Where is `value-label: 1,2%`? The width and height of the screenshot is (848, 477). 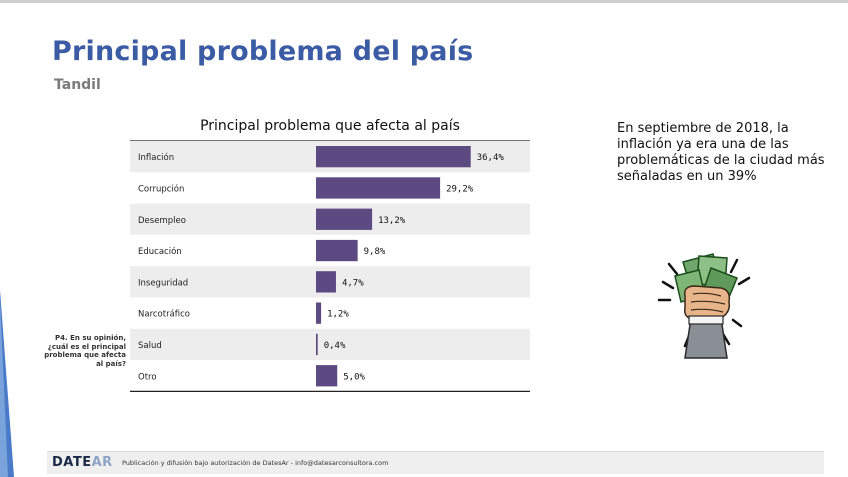 value-label: 1,2% is located at coordinates (338, 315).